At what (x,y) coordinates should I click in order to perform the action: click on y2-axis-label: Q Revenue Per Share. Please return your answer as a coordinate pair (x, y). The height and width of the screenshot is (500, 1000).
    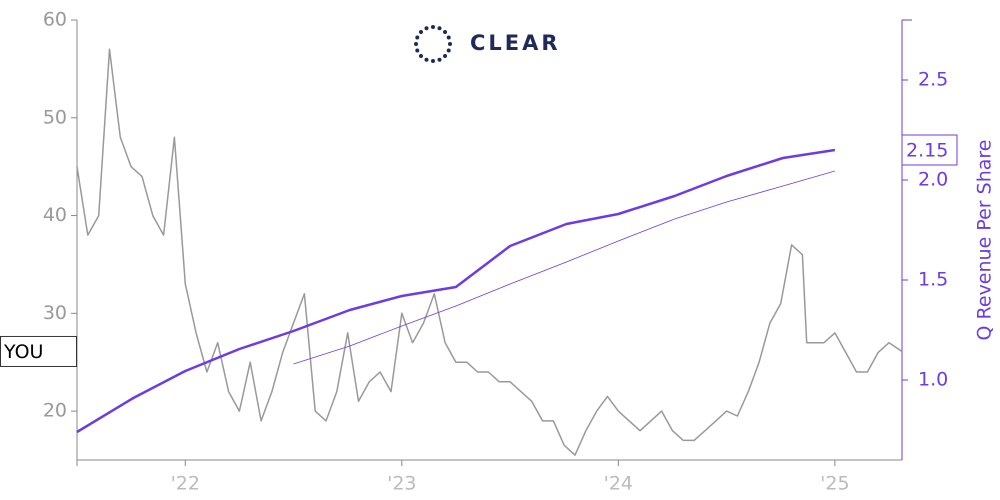
    Looking at the image, I should click on (985, 240).